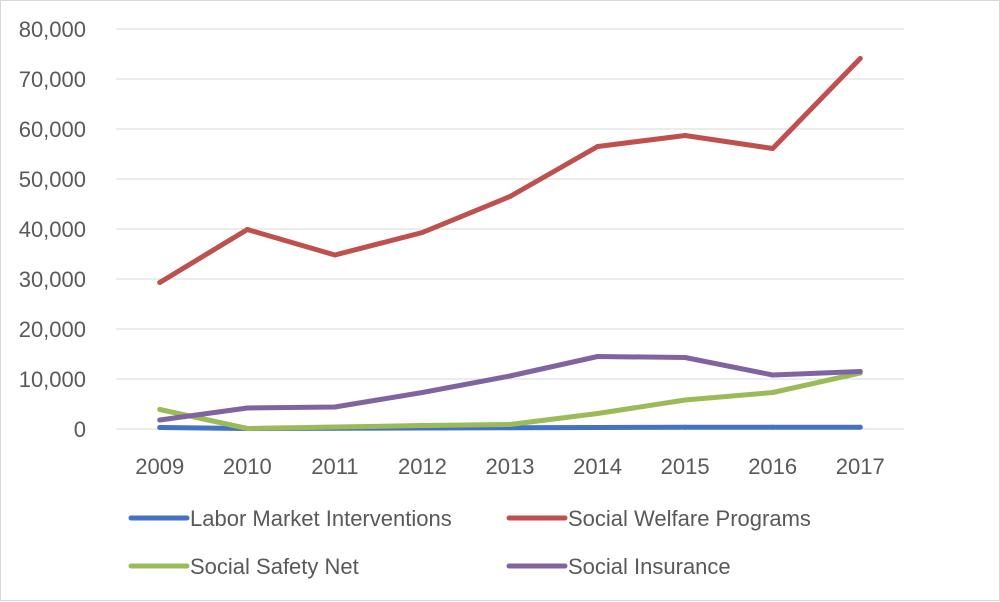 The image size is (1000, 602). Describe the element at coordinates (52, 79) in the screenshot. I see `y-tick-label: 70,000` at that location.